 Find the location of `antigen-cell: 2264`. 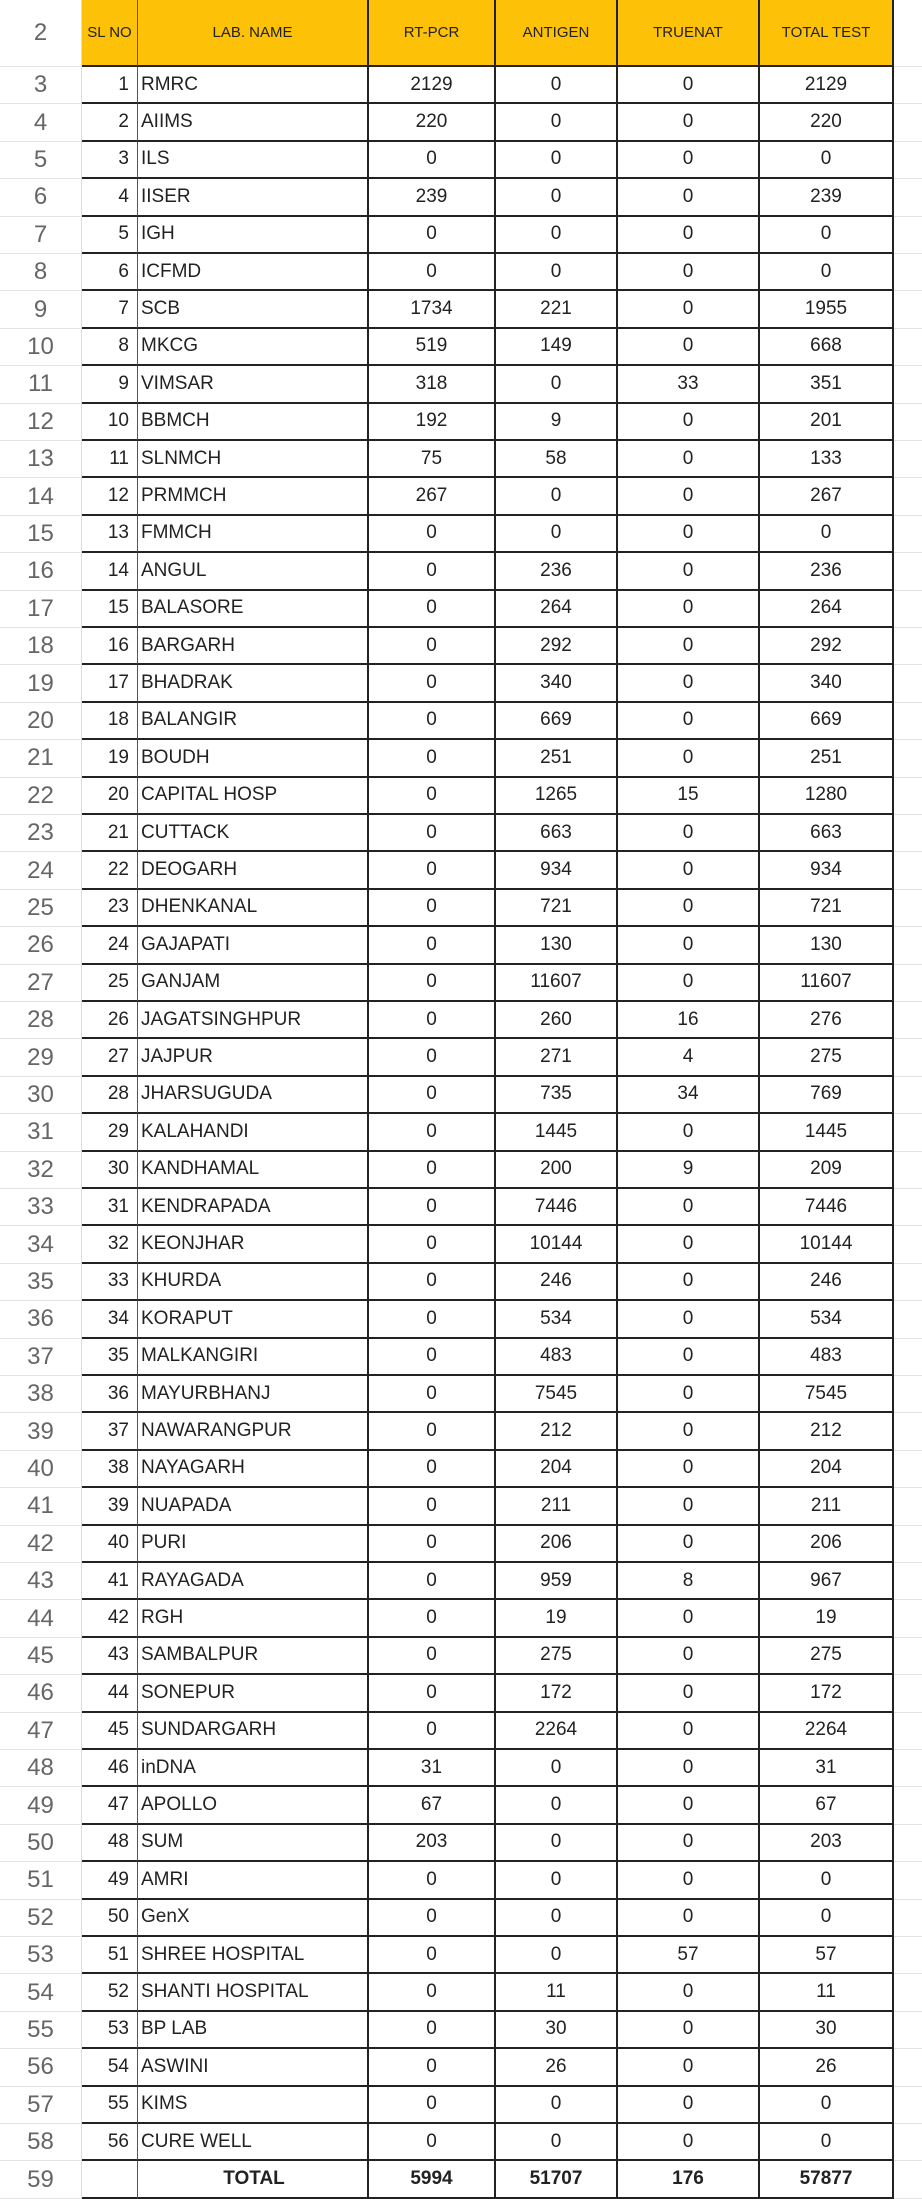

antigen-cell: 2264 is located at coordinates (557, 1731).